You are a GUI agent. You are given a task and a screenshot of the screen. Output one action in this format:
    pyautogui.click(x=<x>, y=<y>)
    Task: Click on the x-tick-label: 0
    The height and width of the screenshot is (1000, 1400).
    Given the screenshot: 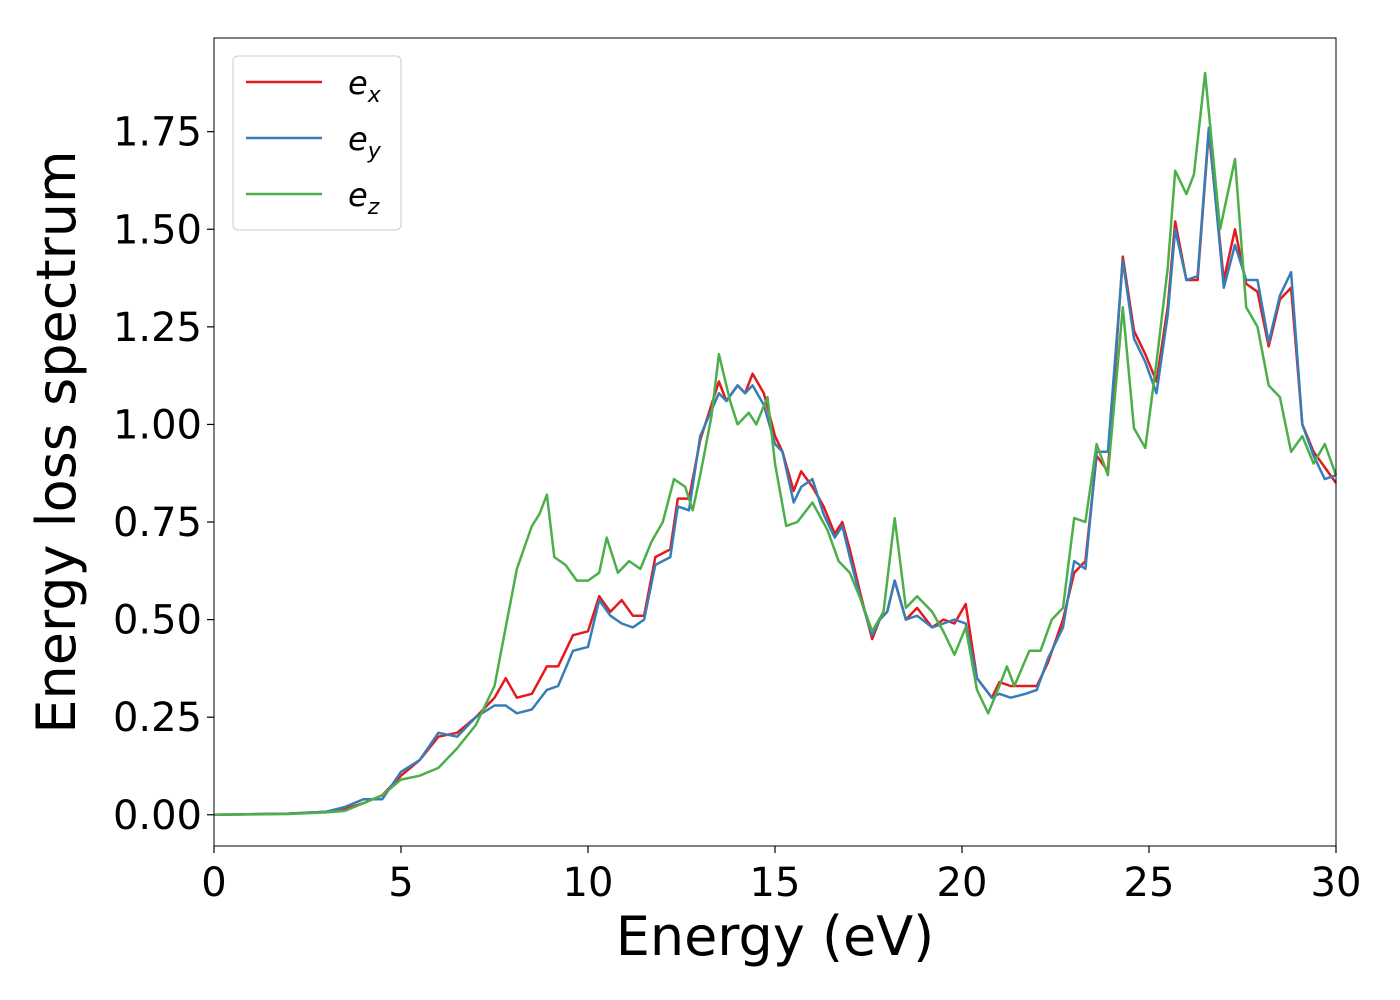 What is the action you would take?
    pyautogui.click(x=213, y=883)
    